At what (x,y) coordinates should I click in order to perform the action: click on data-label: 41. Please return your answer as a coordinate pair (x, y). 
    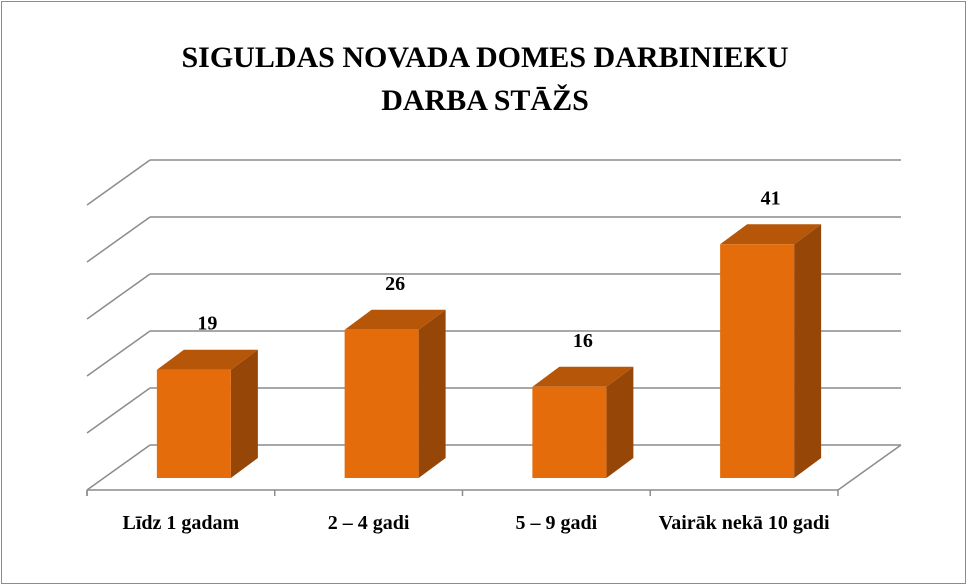
    Looking at the image, I should click on (771, 198).